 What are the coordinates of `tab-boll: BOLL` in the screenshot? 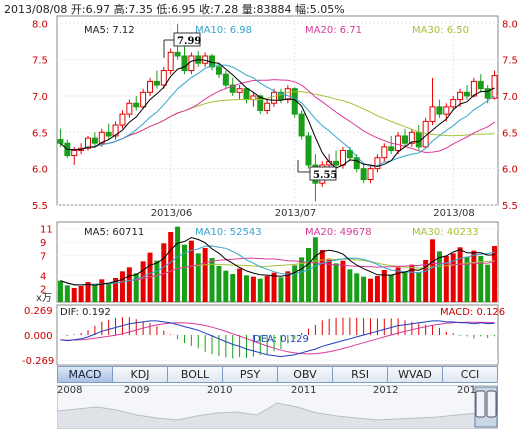 It's located at (194, 374).